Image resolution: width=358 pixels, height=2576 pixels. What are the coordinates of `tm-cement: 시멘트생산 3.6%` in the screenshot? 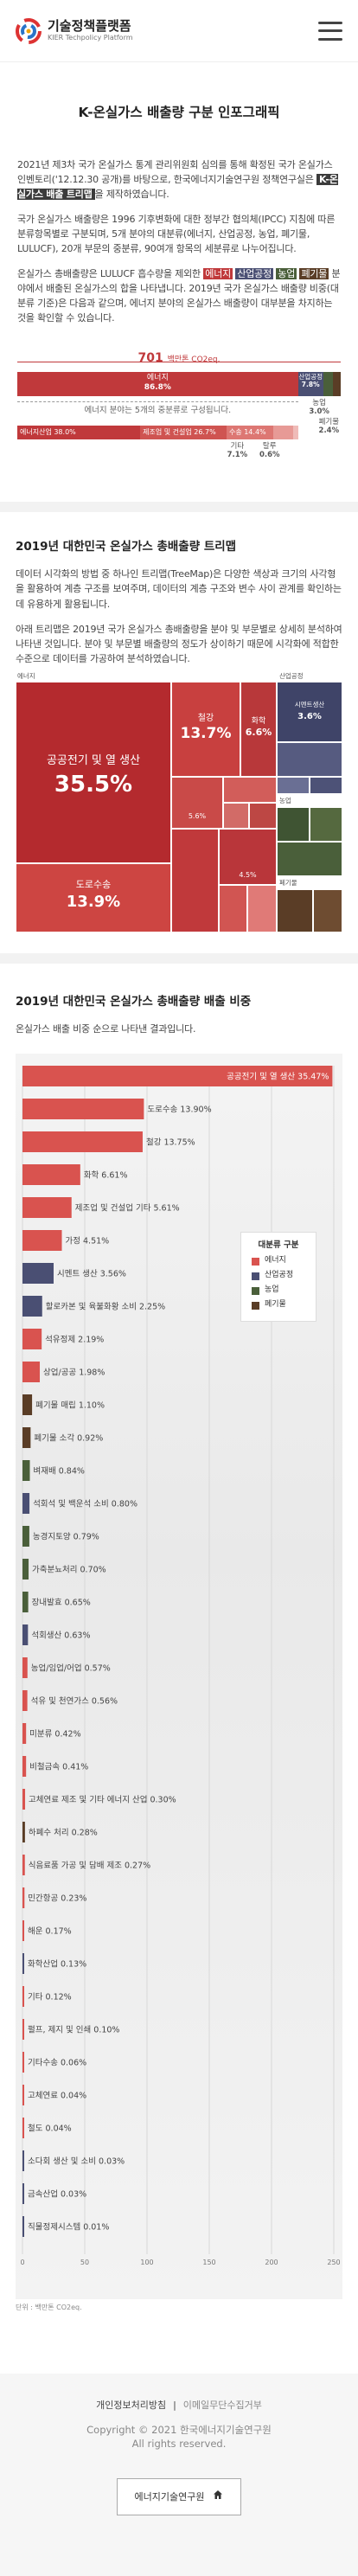 It's located at (309, 711).